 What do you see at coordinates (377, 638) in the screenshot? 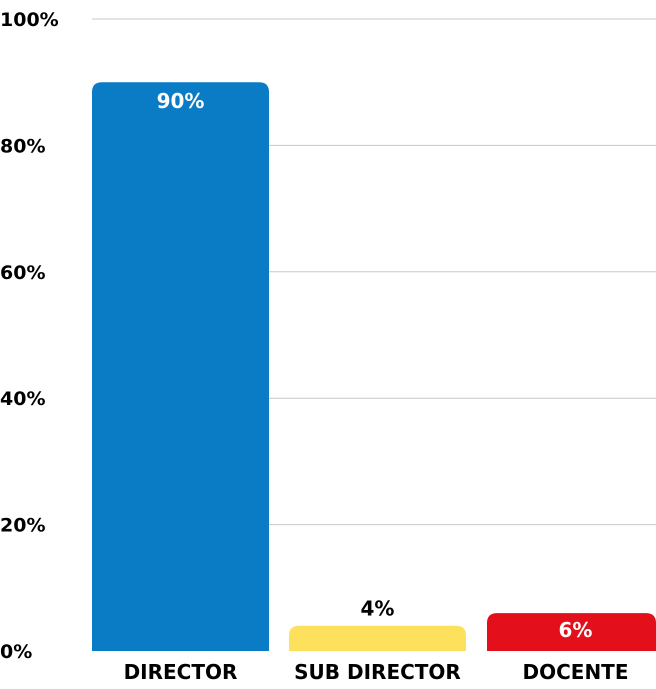
I see `bar-sub-director` at bounding box center [377, 638].